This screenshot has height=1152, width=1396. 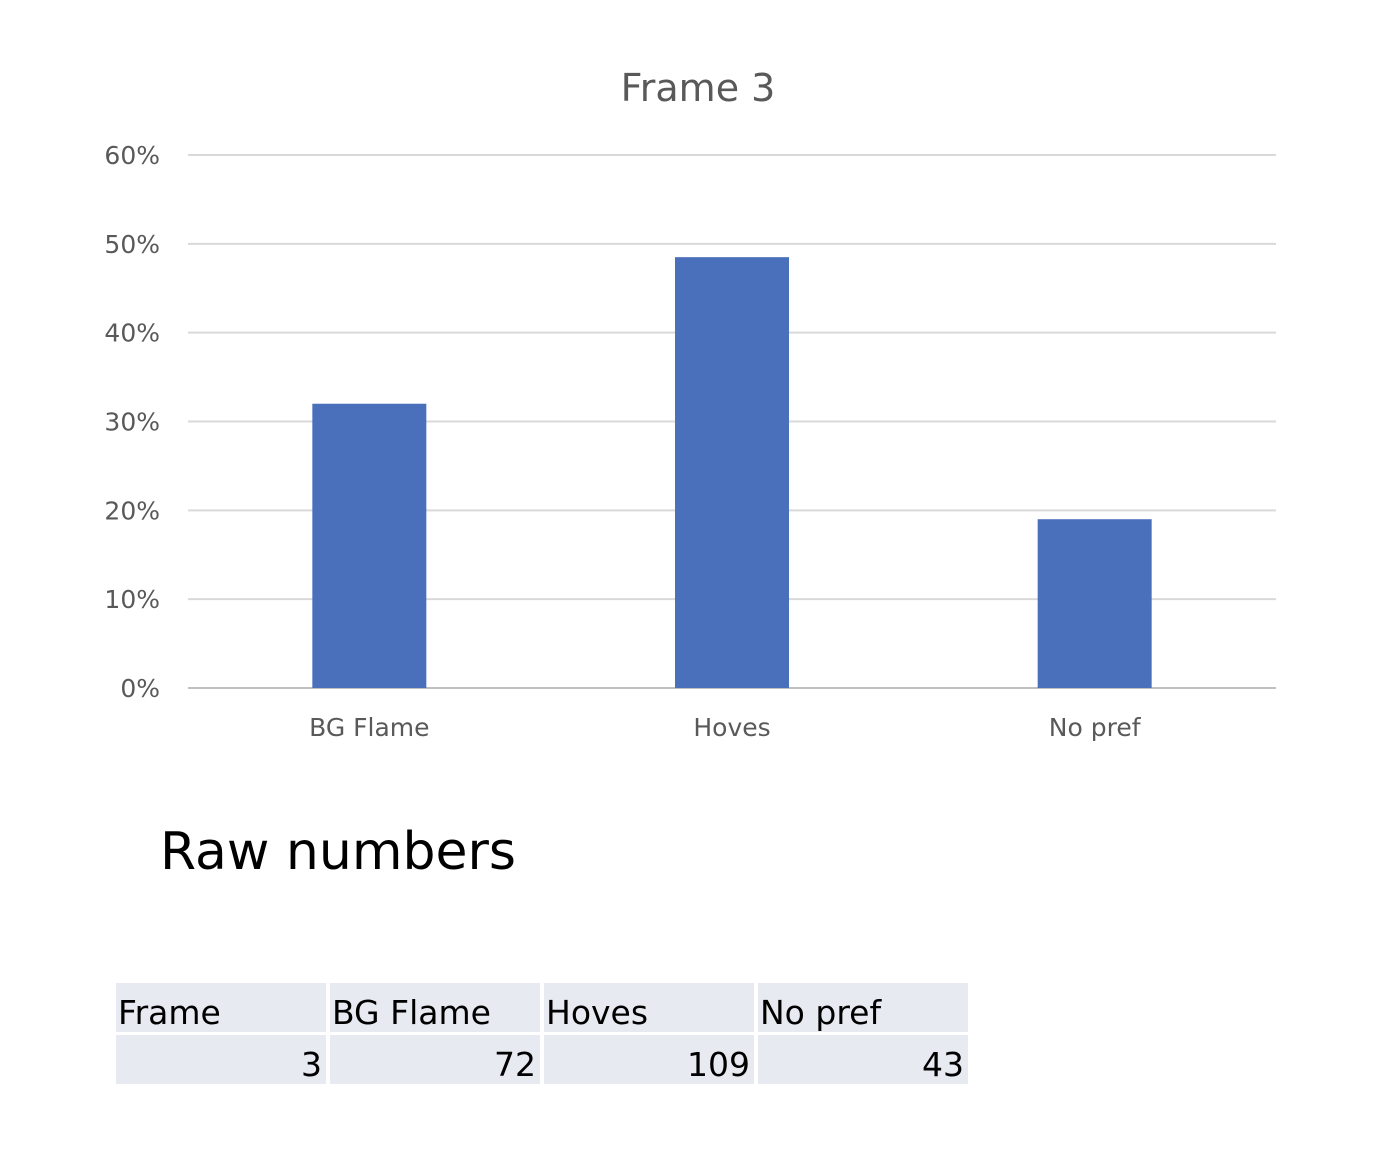 What do you see at coordinates (132, 510) in the screenshot?
I see `y-tick-label: 20%` at bounding box center [132, 510].